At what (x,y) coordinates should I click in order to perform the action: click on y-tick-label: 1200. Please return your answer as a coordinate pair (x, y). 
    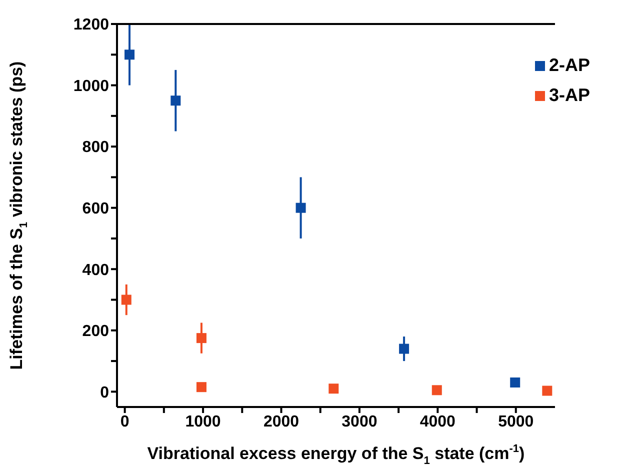
    Looking at the image, I should click on (91, 25).